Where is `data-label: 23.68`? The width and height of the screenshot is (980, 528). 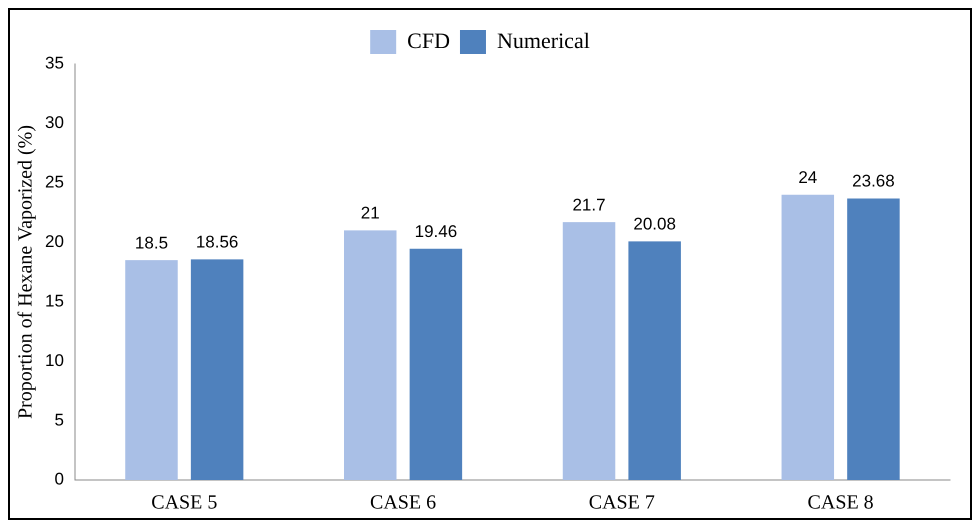 data-label: 23.68 is located at coordinates (873, 181).